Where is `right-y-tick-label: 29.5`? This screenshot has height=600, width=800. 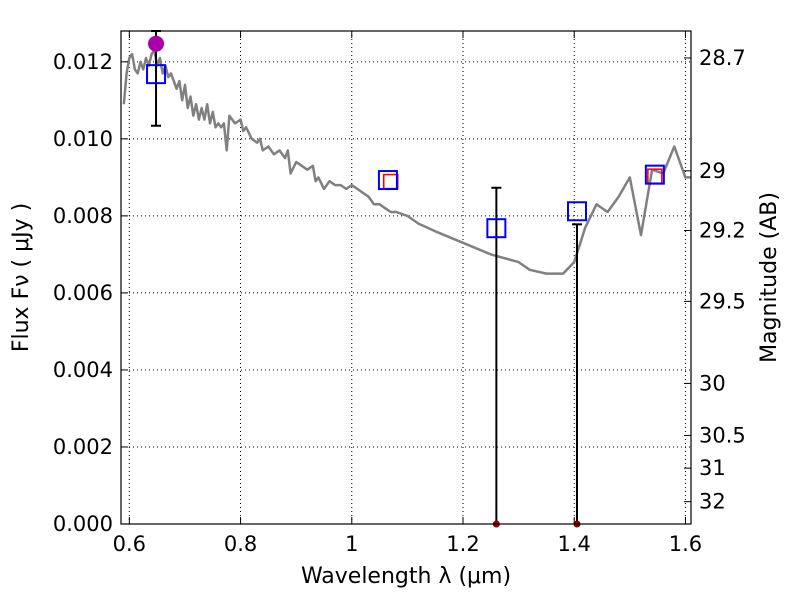 right-y-tick-label: 29.5 is located at coordinates (722, 301).